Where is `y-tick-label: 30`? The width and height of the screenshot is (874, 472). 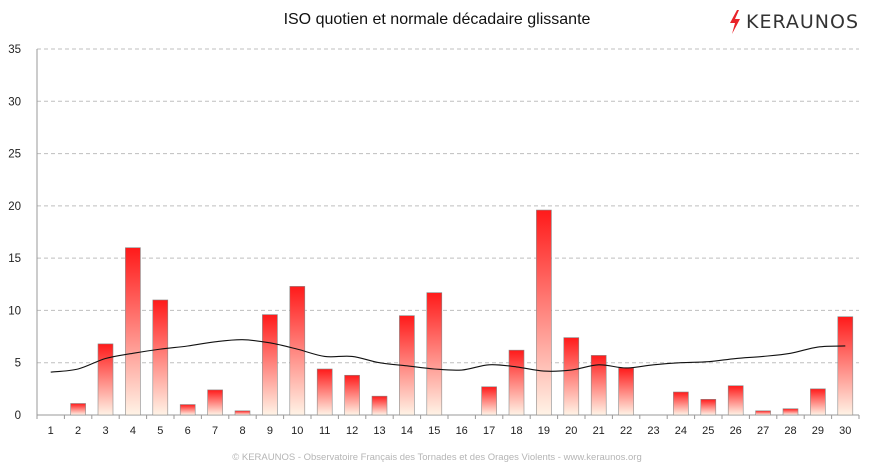
y-tick-label: 30 is located at coordinates (14, 102).